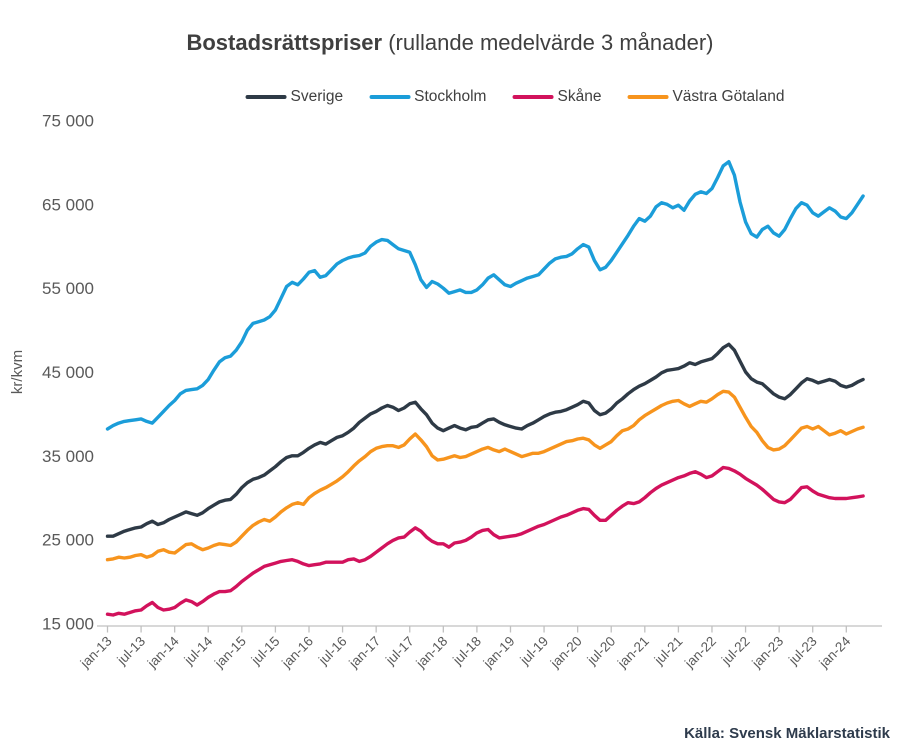 Image resolution: width=900 pixels, height=752 pixels. I want to click on x-tick-label: jul-21, so click(668, 651).